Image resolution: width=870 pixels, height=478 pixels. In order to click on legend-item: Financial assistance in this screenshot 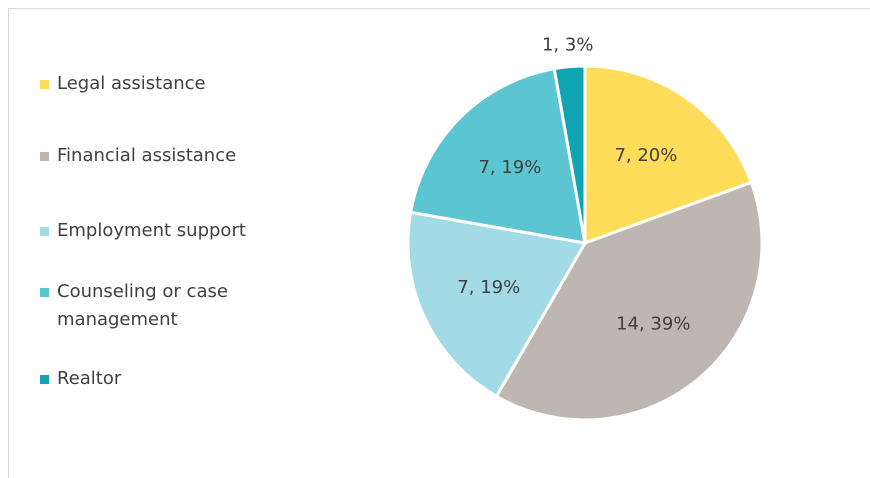, I will do `click(138, 156)`.